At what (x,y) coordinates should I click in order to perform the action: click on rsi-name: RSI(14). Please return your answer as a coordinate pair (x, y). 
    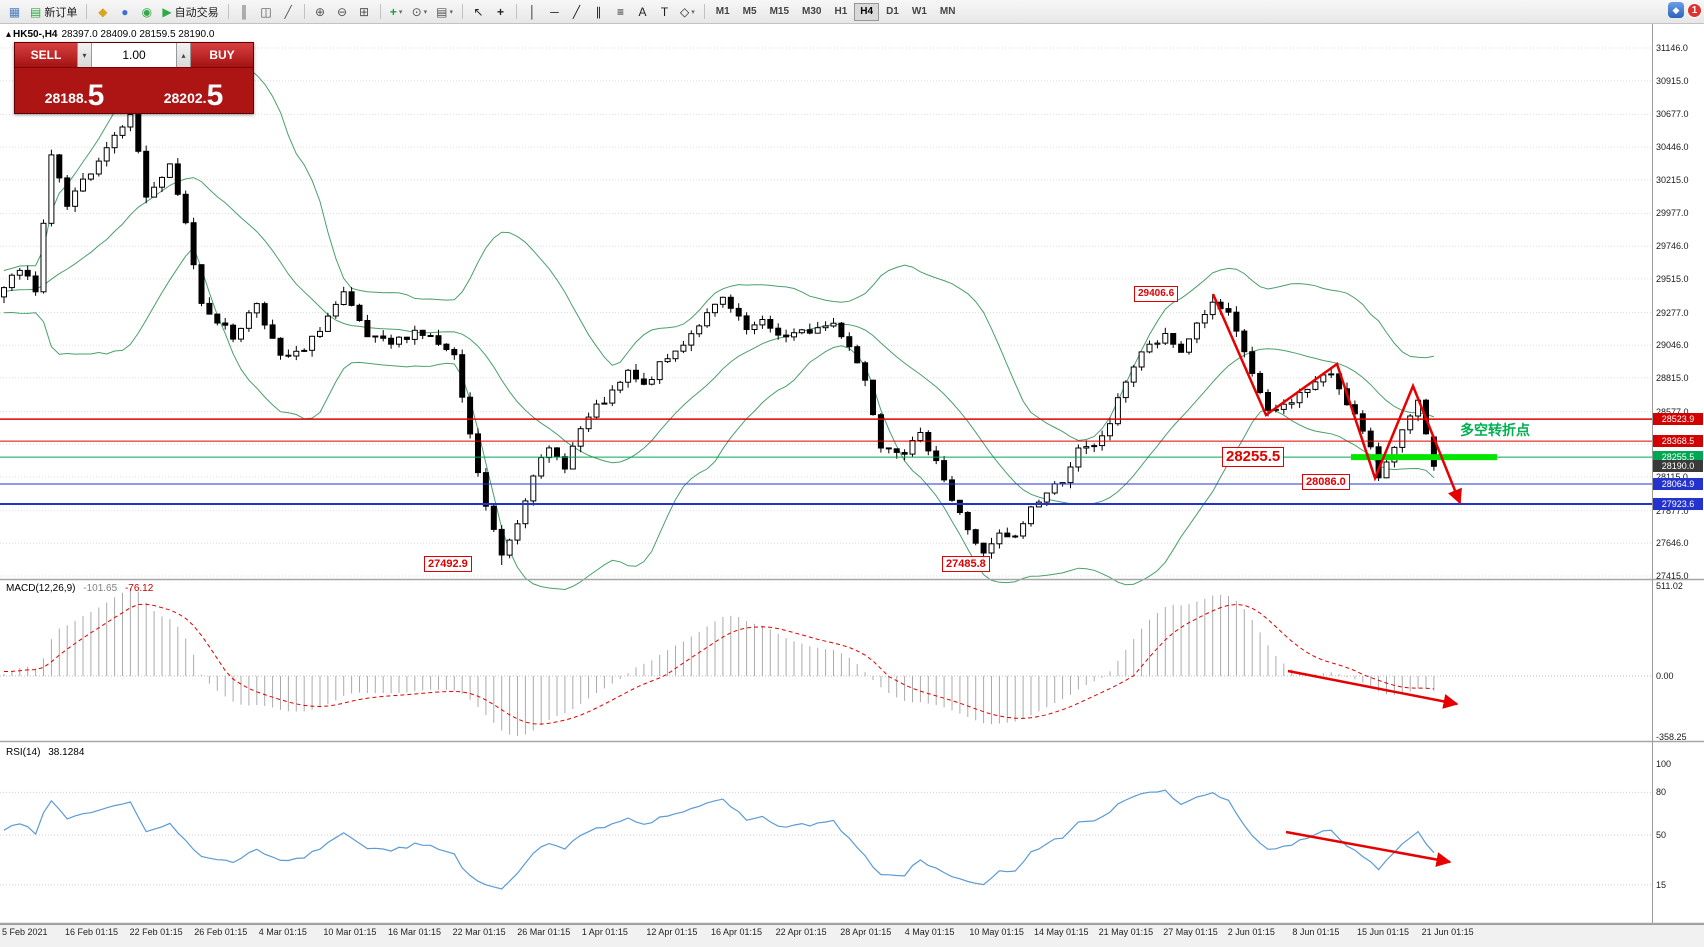
    Looking at the image, I should click on (23, 752).